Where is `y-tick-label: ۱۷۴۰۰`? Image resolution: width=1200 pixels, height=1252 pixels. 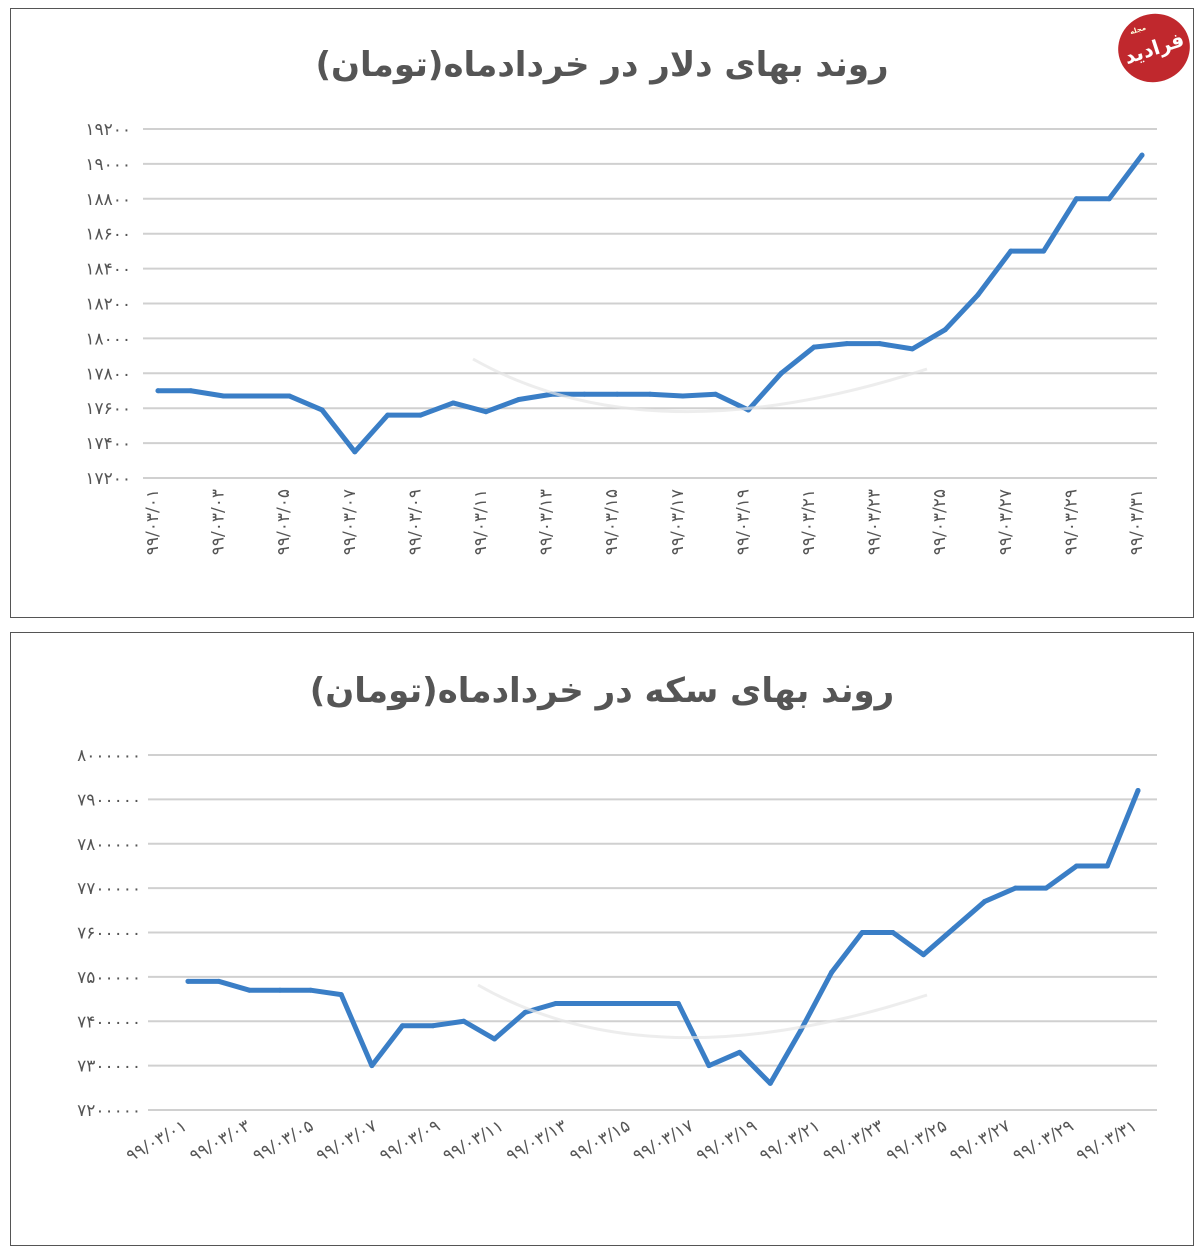
y-tick-label: ۱۷۴۰۰ is located at coordinates (108, 444).